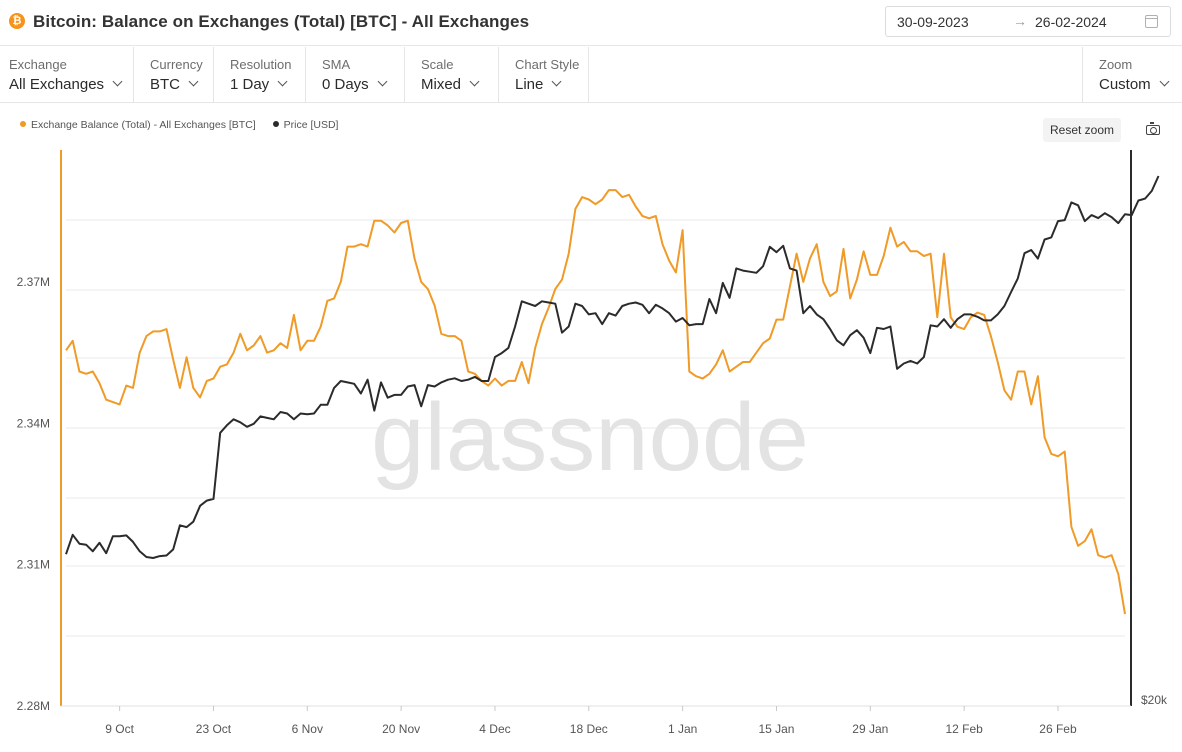 The width and height of the screenshot is (1182, 752). I want to click on camera-icon, so click(1153, 128).